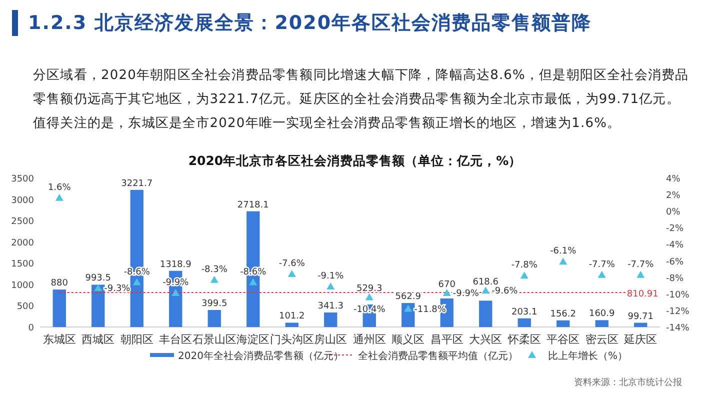 This screenshot has height=399, width=710. What do you see at coordinates (628, 382) in the screenshot?
I see `text: 资料来源：北京市统计公报` at bounding box center [628, 382].